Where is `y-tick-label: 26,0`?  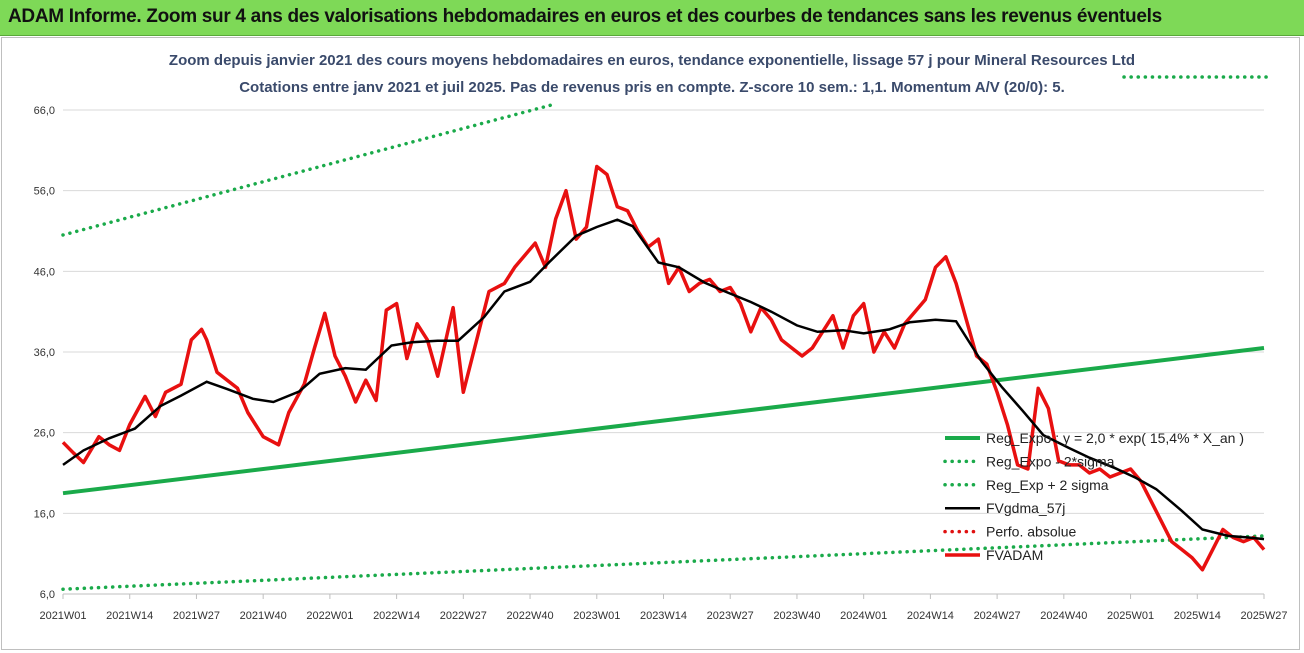 y-tick-label: 26,0 is located at coordinates (44, 434).